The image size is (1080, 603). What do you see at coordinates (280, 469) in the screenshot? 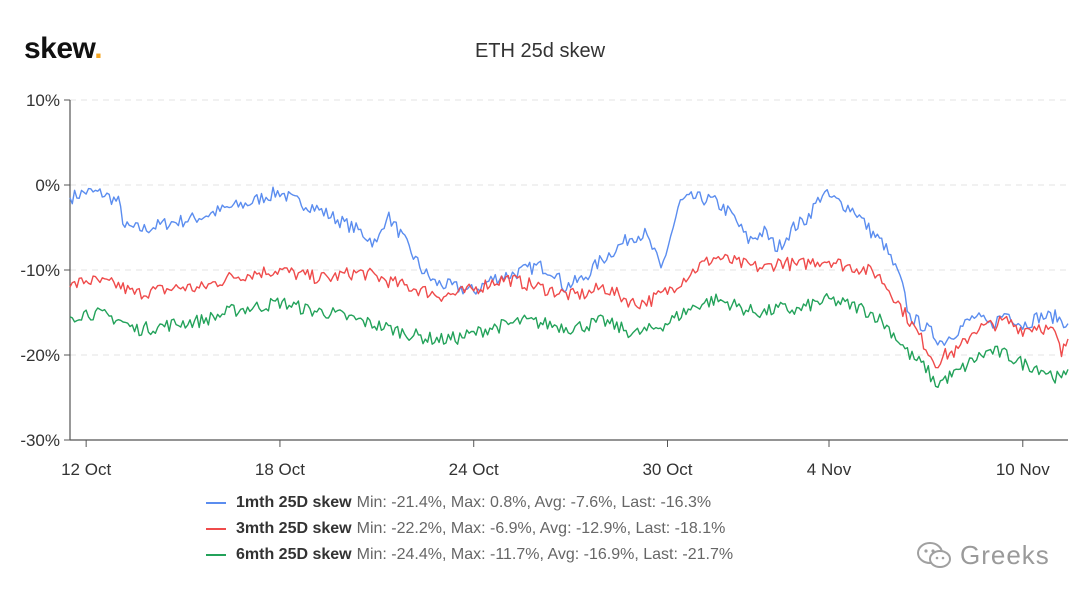
I see `x-tick-label: 18 Oct` at bounding box center [280, 469].